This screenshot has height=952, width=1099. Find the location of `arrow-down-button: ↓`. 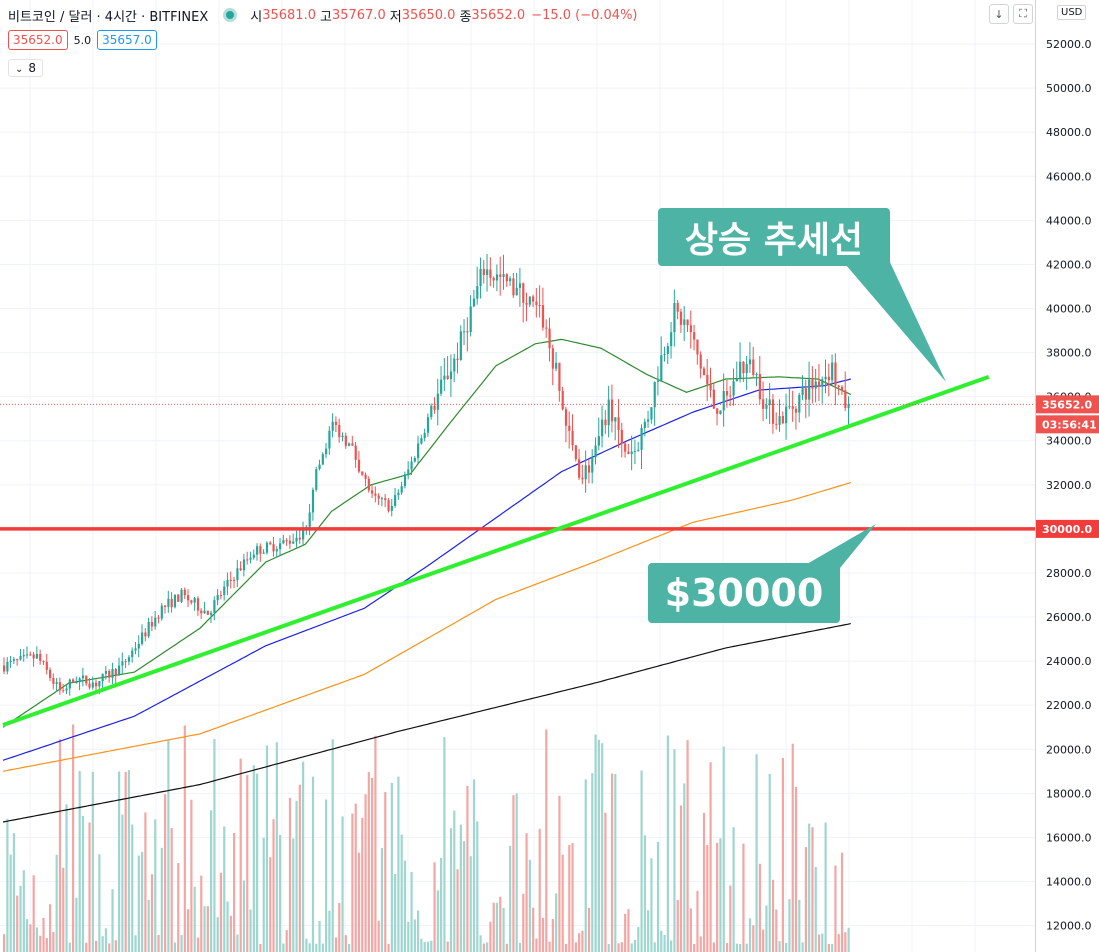

arrow-down-button: ↓ is located at coordinates (999, 14).